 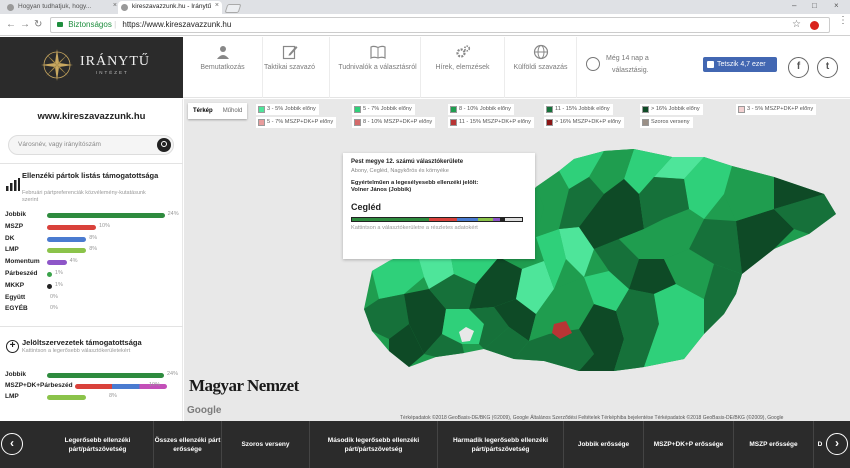 I want to click on filter-legerosebb: Legerősebb ellenzéki párt/pártszövetség, so click(x=98, y=444).